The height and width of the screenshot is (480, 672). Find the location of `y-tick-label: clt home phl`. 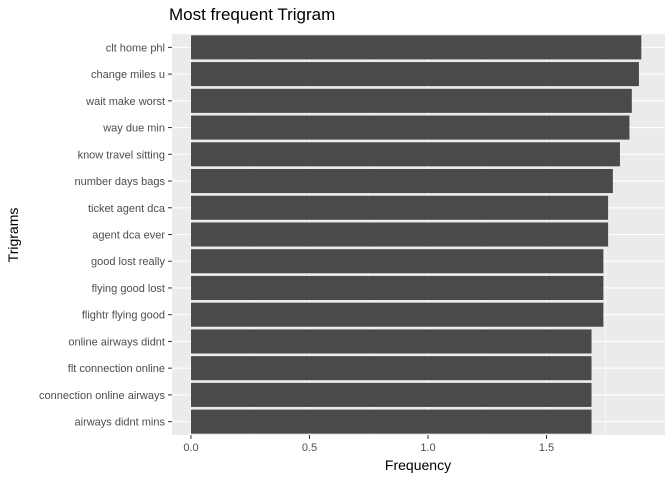

y-tick-label: clt home phl is located at coordinates (135, 48).